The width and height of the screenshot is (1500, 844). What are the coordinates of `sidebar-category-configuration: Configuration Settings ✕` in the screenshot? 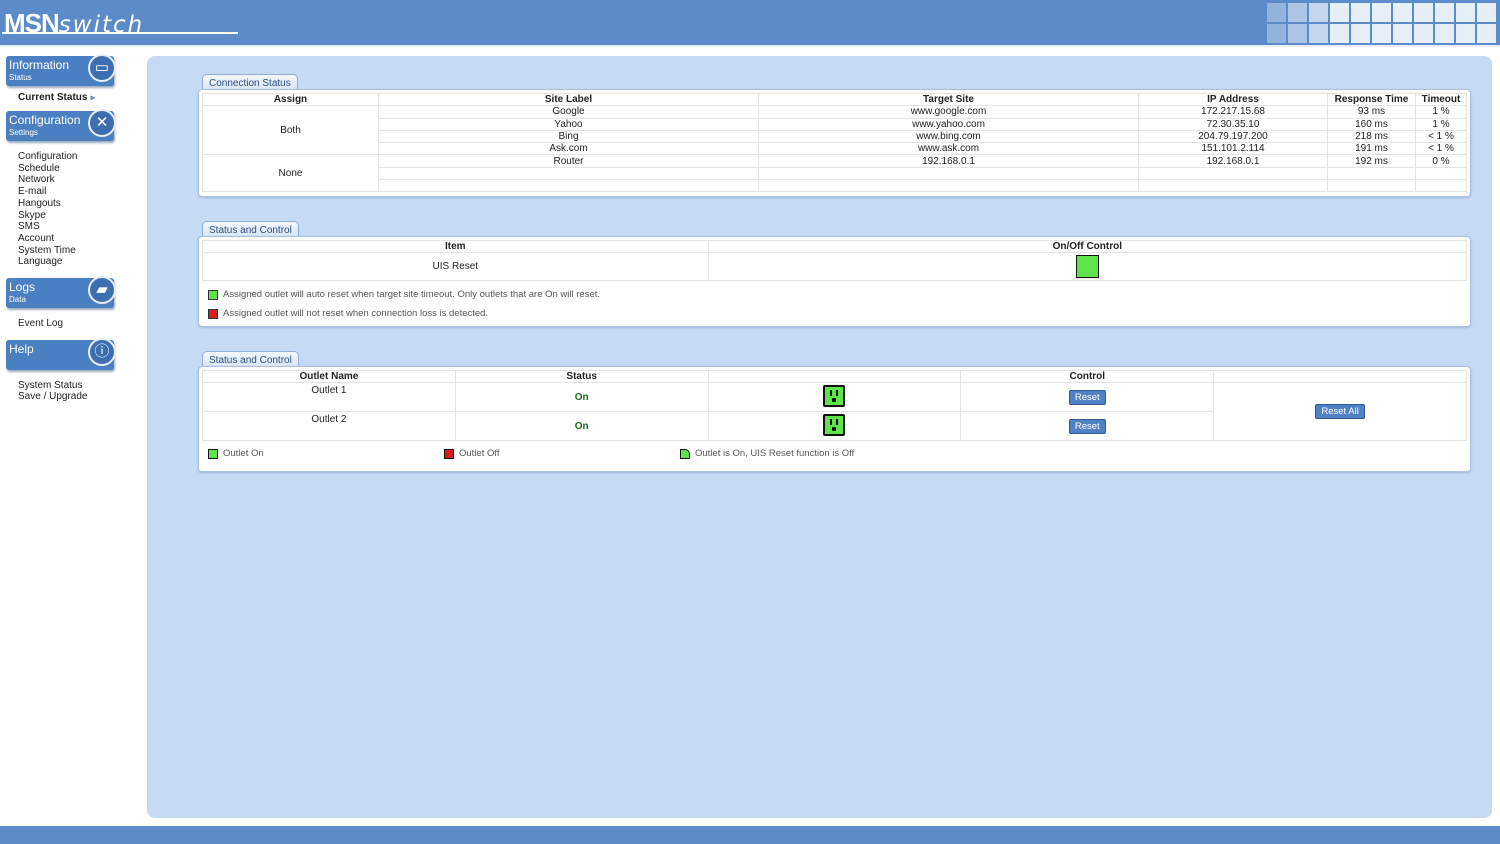 It's located at (61, 125).